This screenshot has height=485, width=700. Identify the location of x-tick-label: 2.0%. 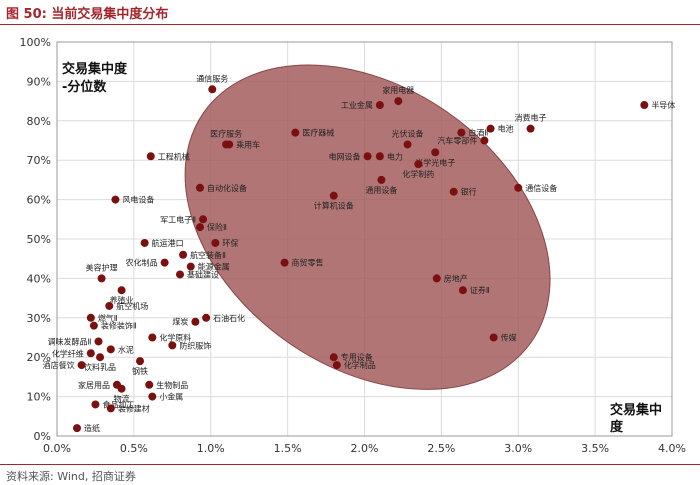
(365, 448).